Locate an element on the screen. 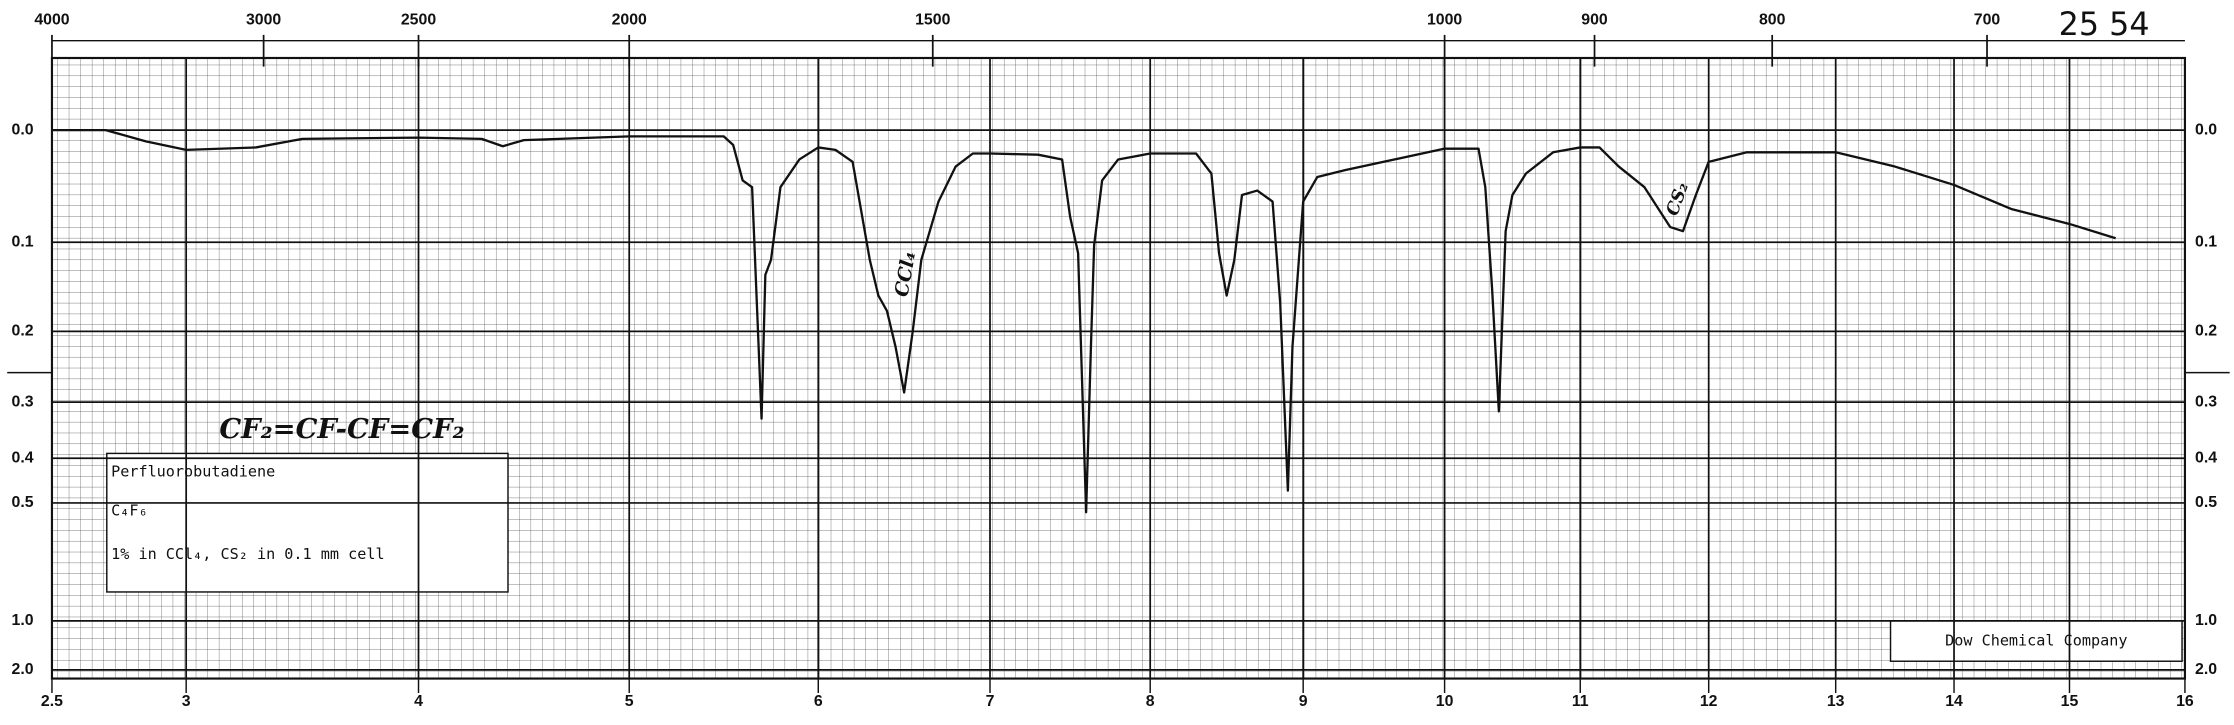  x2-tick-label: 1000 is located at coordinates (1444, 20).